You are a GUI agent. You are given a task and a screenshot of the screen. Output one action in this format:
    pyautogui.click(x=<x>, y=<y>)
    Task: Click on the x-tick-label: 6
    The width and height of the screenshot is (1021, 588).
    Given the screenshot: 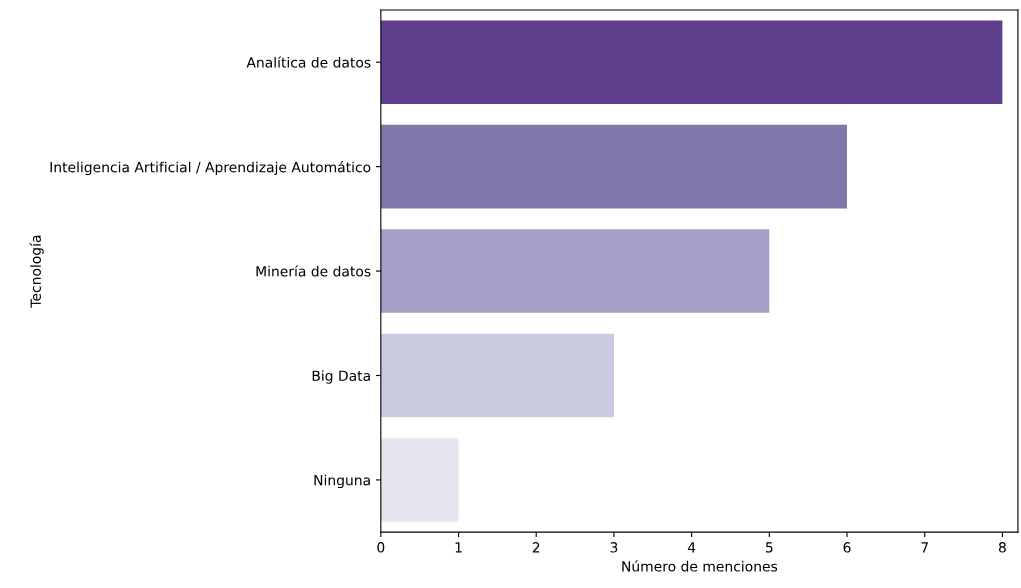 What is the action you would take?
    pyautogui.click(x=847, y=547)
    